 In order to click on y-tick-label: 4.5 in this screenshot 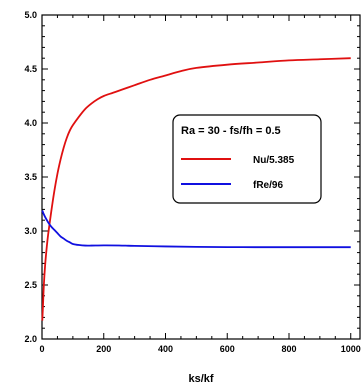, I will do `click(30, 69)`.